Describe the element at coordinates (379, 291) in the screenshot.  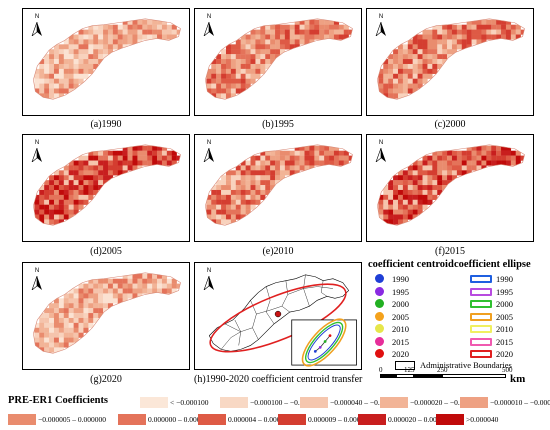
I see `centroid-dot-1995` at that location.